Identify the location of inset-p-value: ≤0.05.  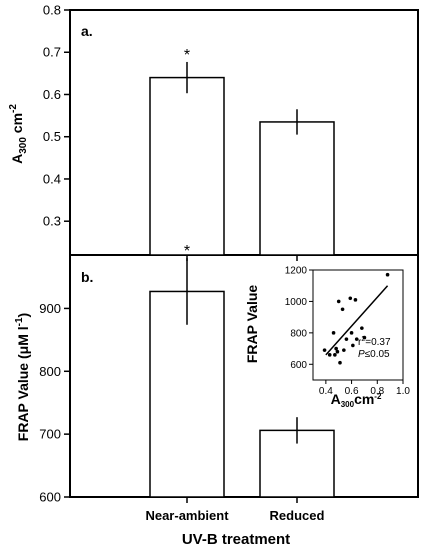
(377, 354).